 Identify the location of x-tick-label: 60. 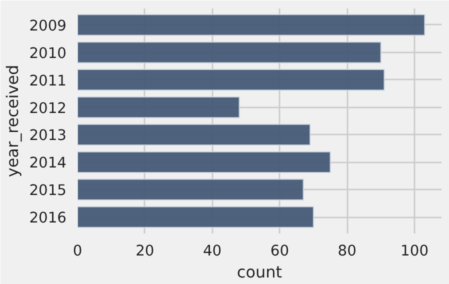
(280, 251).